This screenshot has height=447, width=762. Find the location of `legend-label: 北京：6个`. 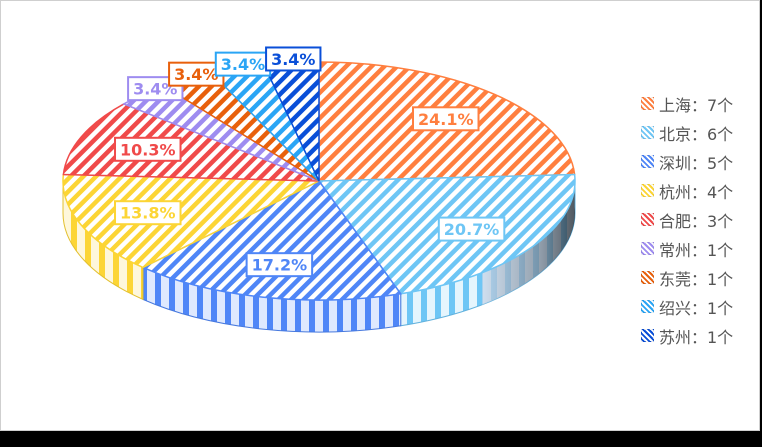

legend-label: 北京：6个 is located at coordinates (696, 134).